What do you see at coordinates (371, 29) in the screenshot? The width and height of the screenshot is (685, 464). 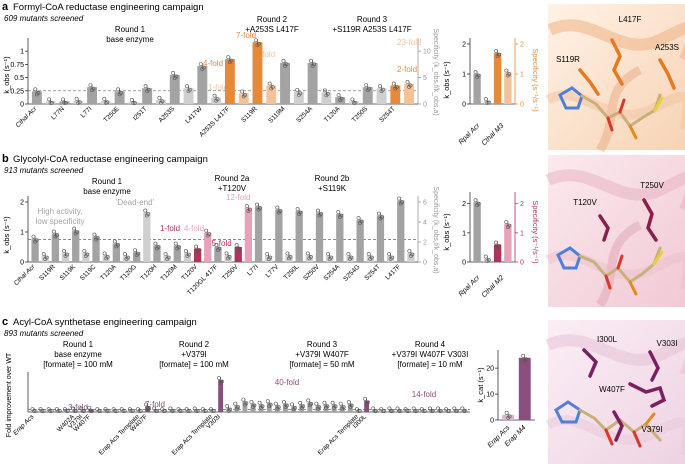 I see `panel-a-round-3-line-2: +S119R A253S L417F` at bounding box center [371, 29].